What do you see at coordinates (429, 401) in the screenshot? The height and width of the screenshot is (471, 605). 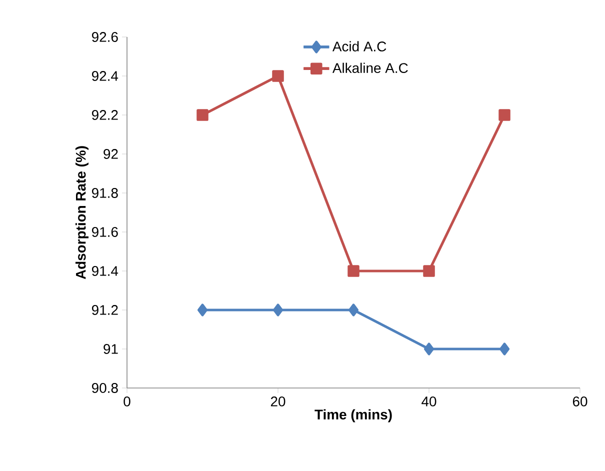 I see `x-tick-label: 40` at bounding box center [429, 401].